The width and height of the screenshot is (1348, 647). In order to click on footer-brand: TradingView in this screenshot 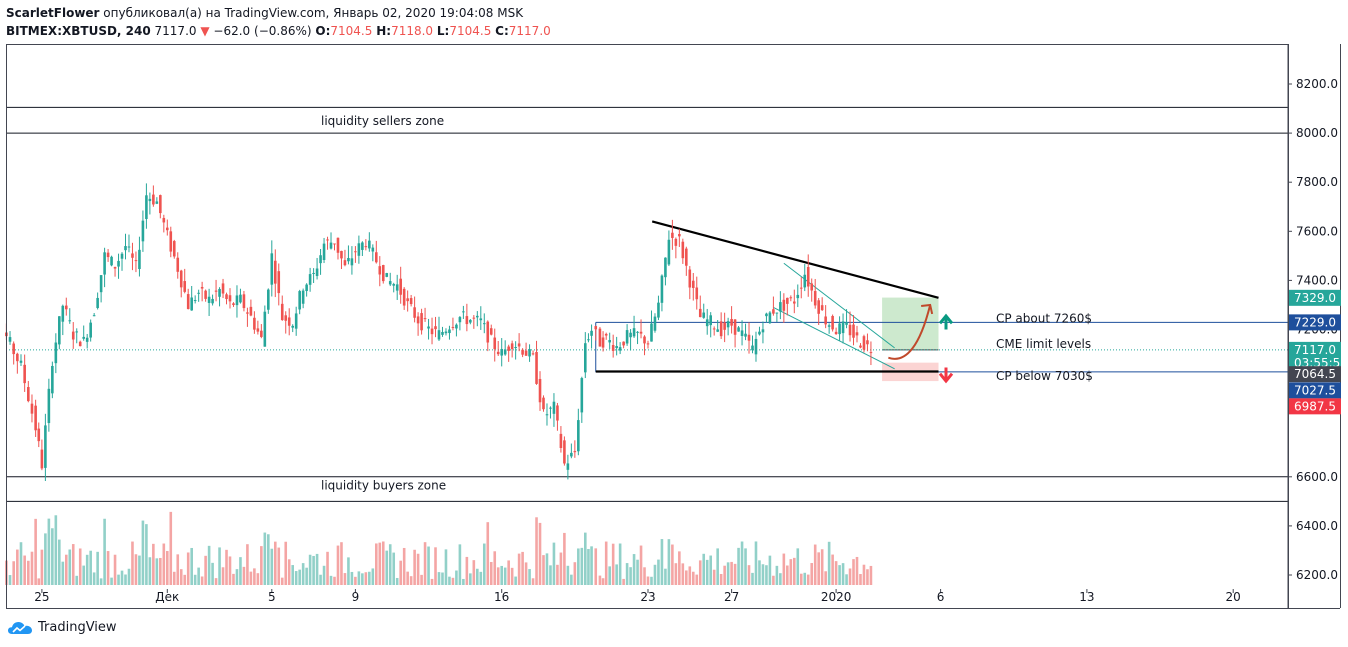, I will do `click(77, 627)`.